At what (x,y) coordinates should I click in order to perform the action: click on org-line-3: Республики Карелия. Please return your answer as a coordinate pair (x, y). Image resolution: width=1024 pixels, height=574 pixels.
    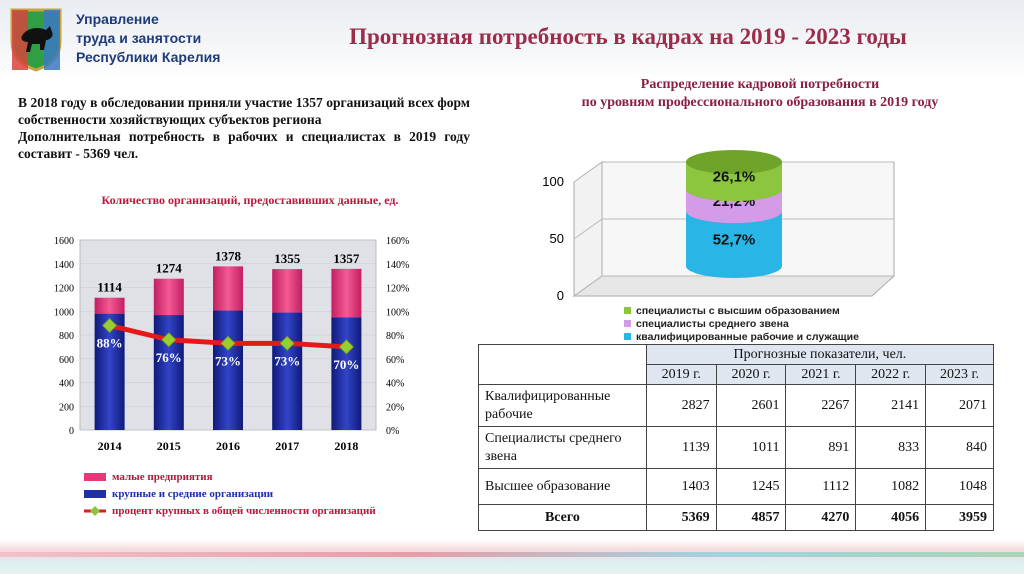
    Looking at the image, I should click on (148, 57).